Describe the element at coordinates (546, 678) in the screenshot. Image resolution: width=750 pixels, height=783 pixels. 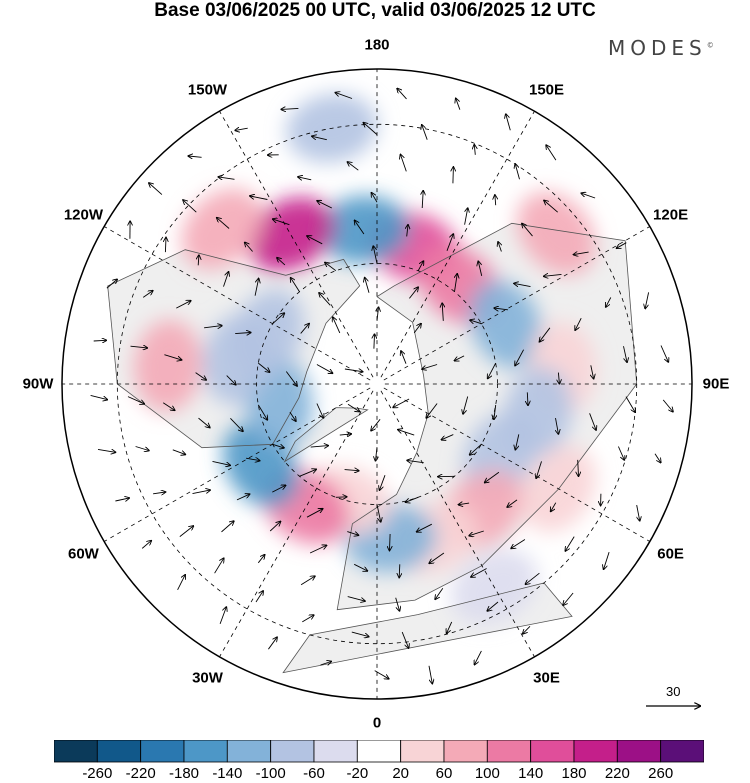
I see `longitude-label: 30E` at that location.